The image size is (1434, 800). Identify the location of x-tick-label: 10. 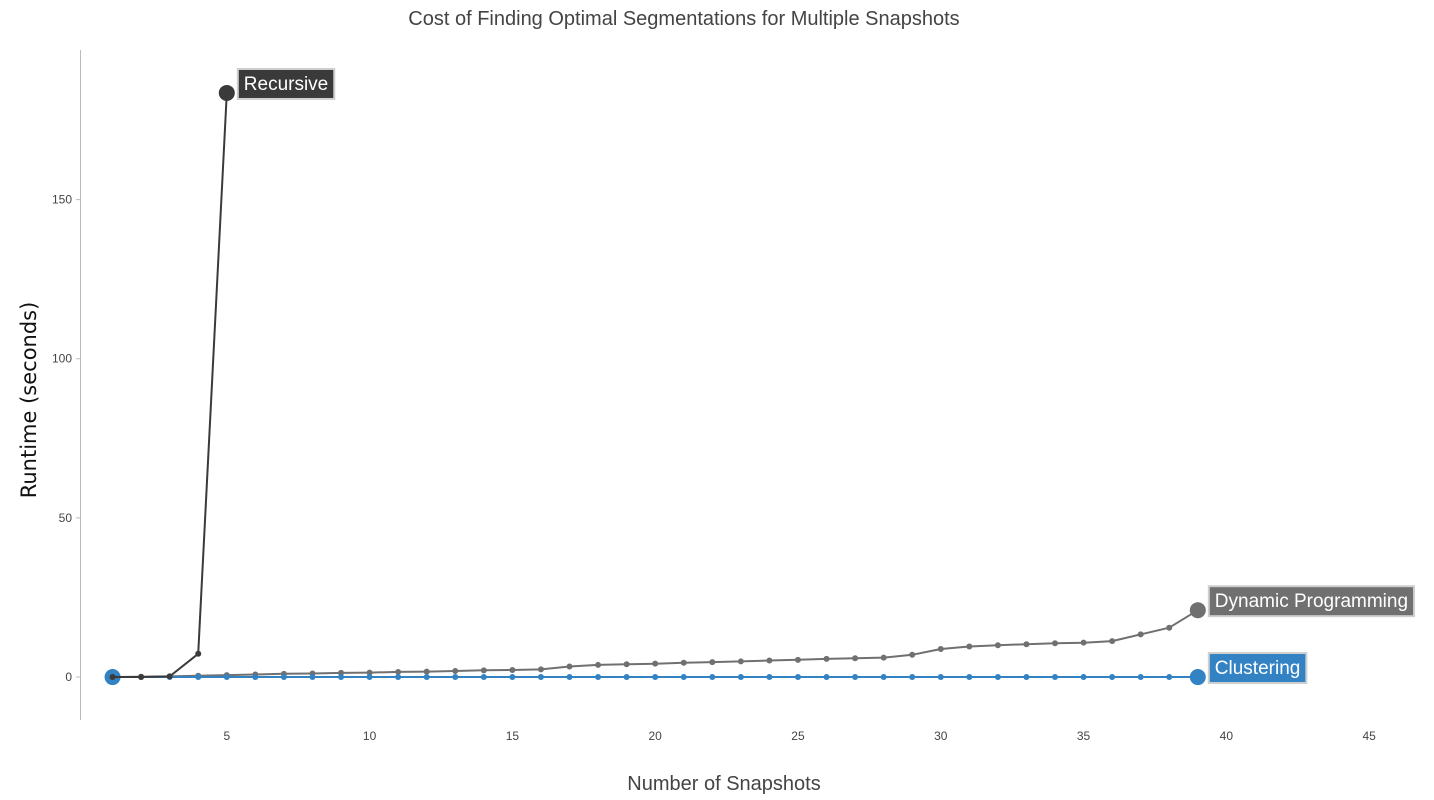
(370, 736).